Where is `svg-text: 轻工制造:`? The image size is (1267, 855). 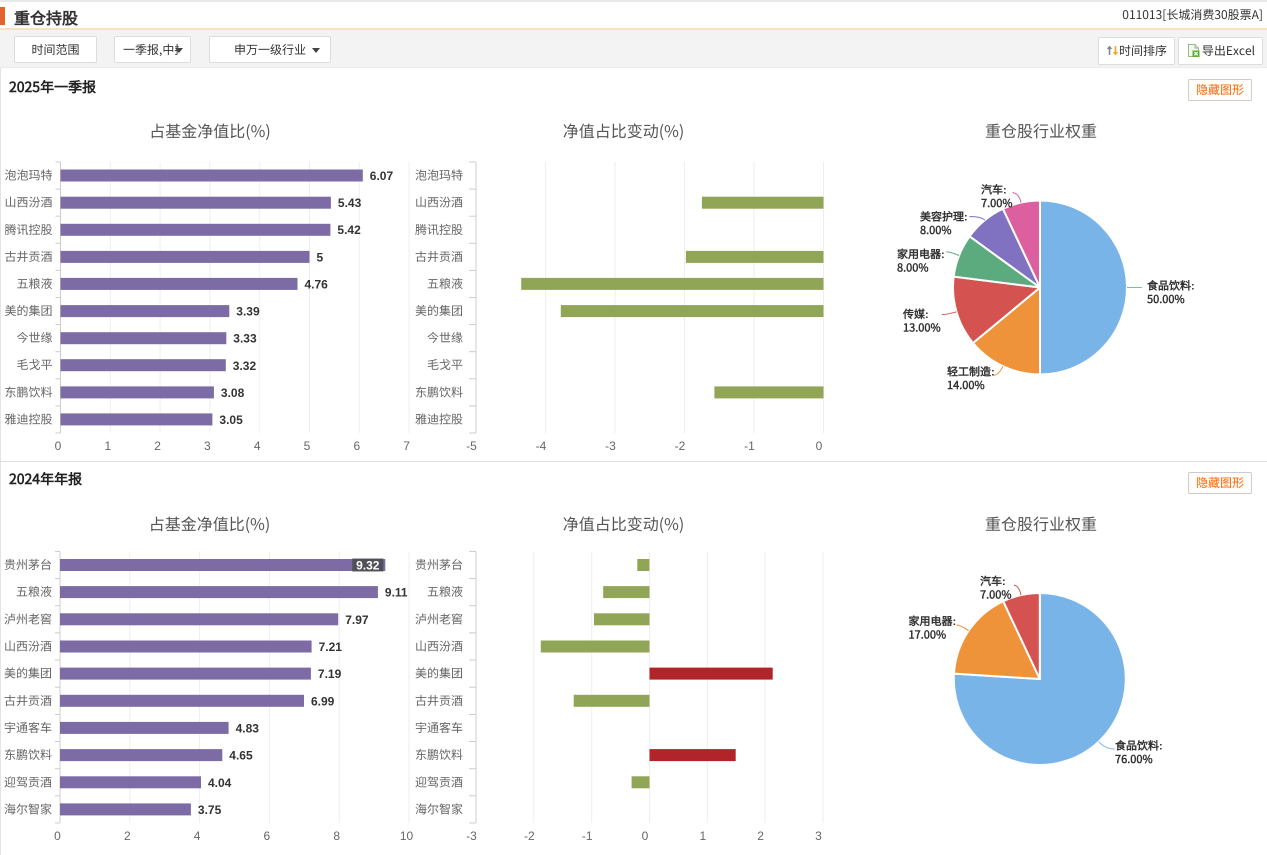 svg-text: 轻工制造: is located at coordinates (971, 372).